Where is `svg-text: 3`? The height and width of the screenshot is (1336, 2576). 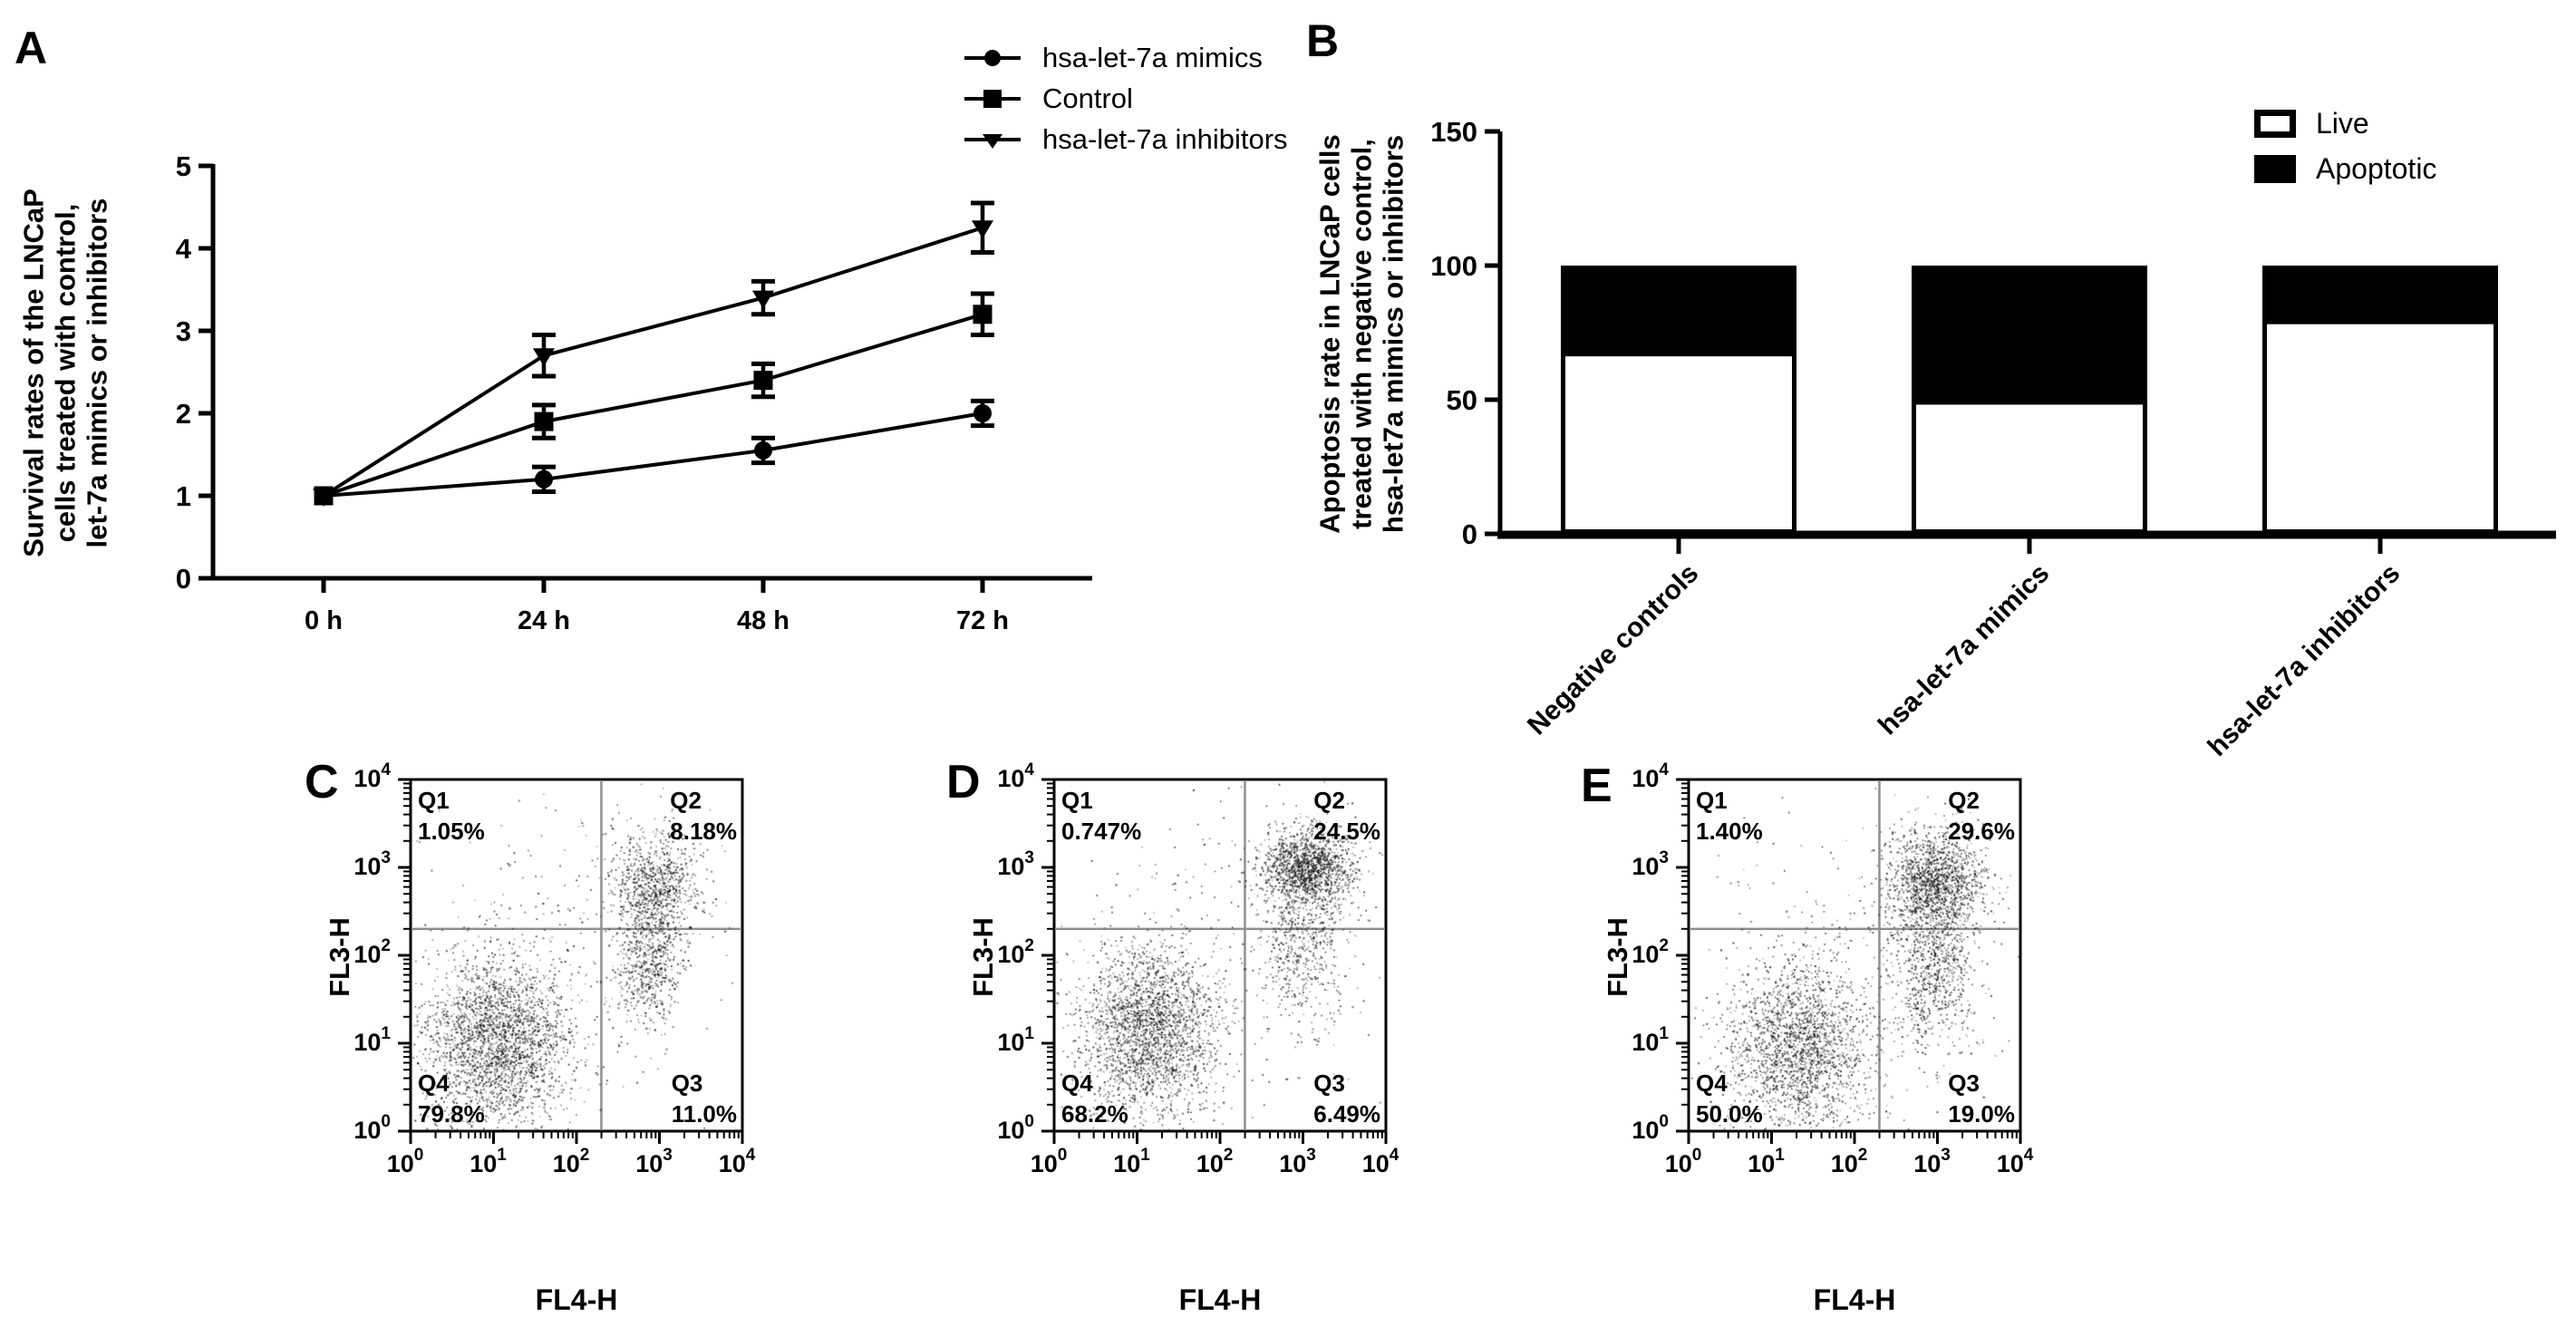
svg-text: 3 is located at coordinates (183, 331).